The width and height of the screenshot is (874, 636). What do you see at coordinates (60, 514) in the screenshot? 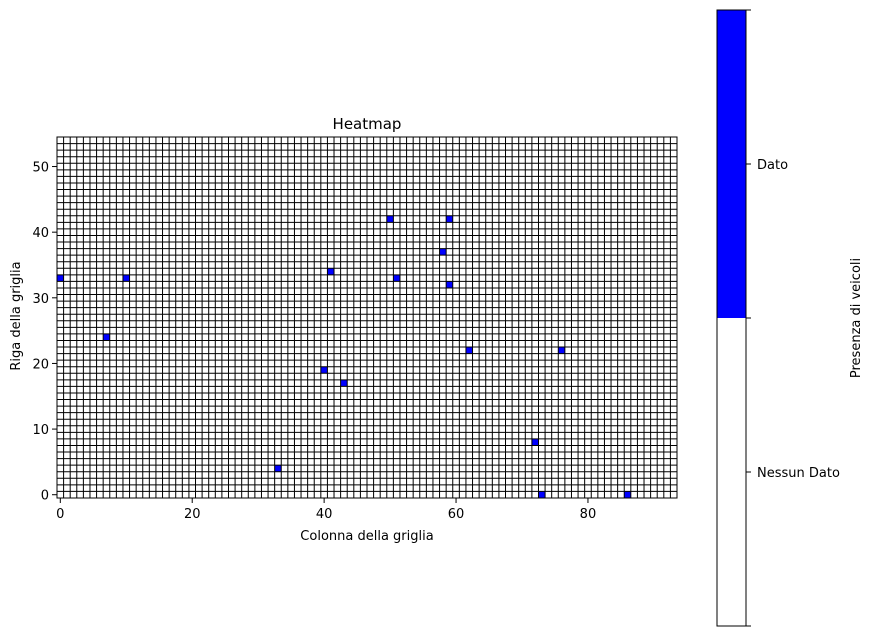
I see `x-tick-label: 0` at bounding box center [60, 514].